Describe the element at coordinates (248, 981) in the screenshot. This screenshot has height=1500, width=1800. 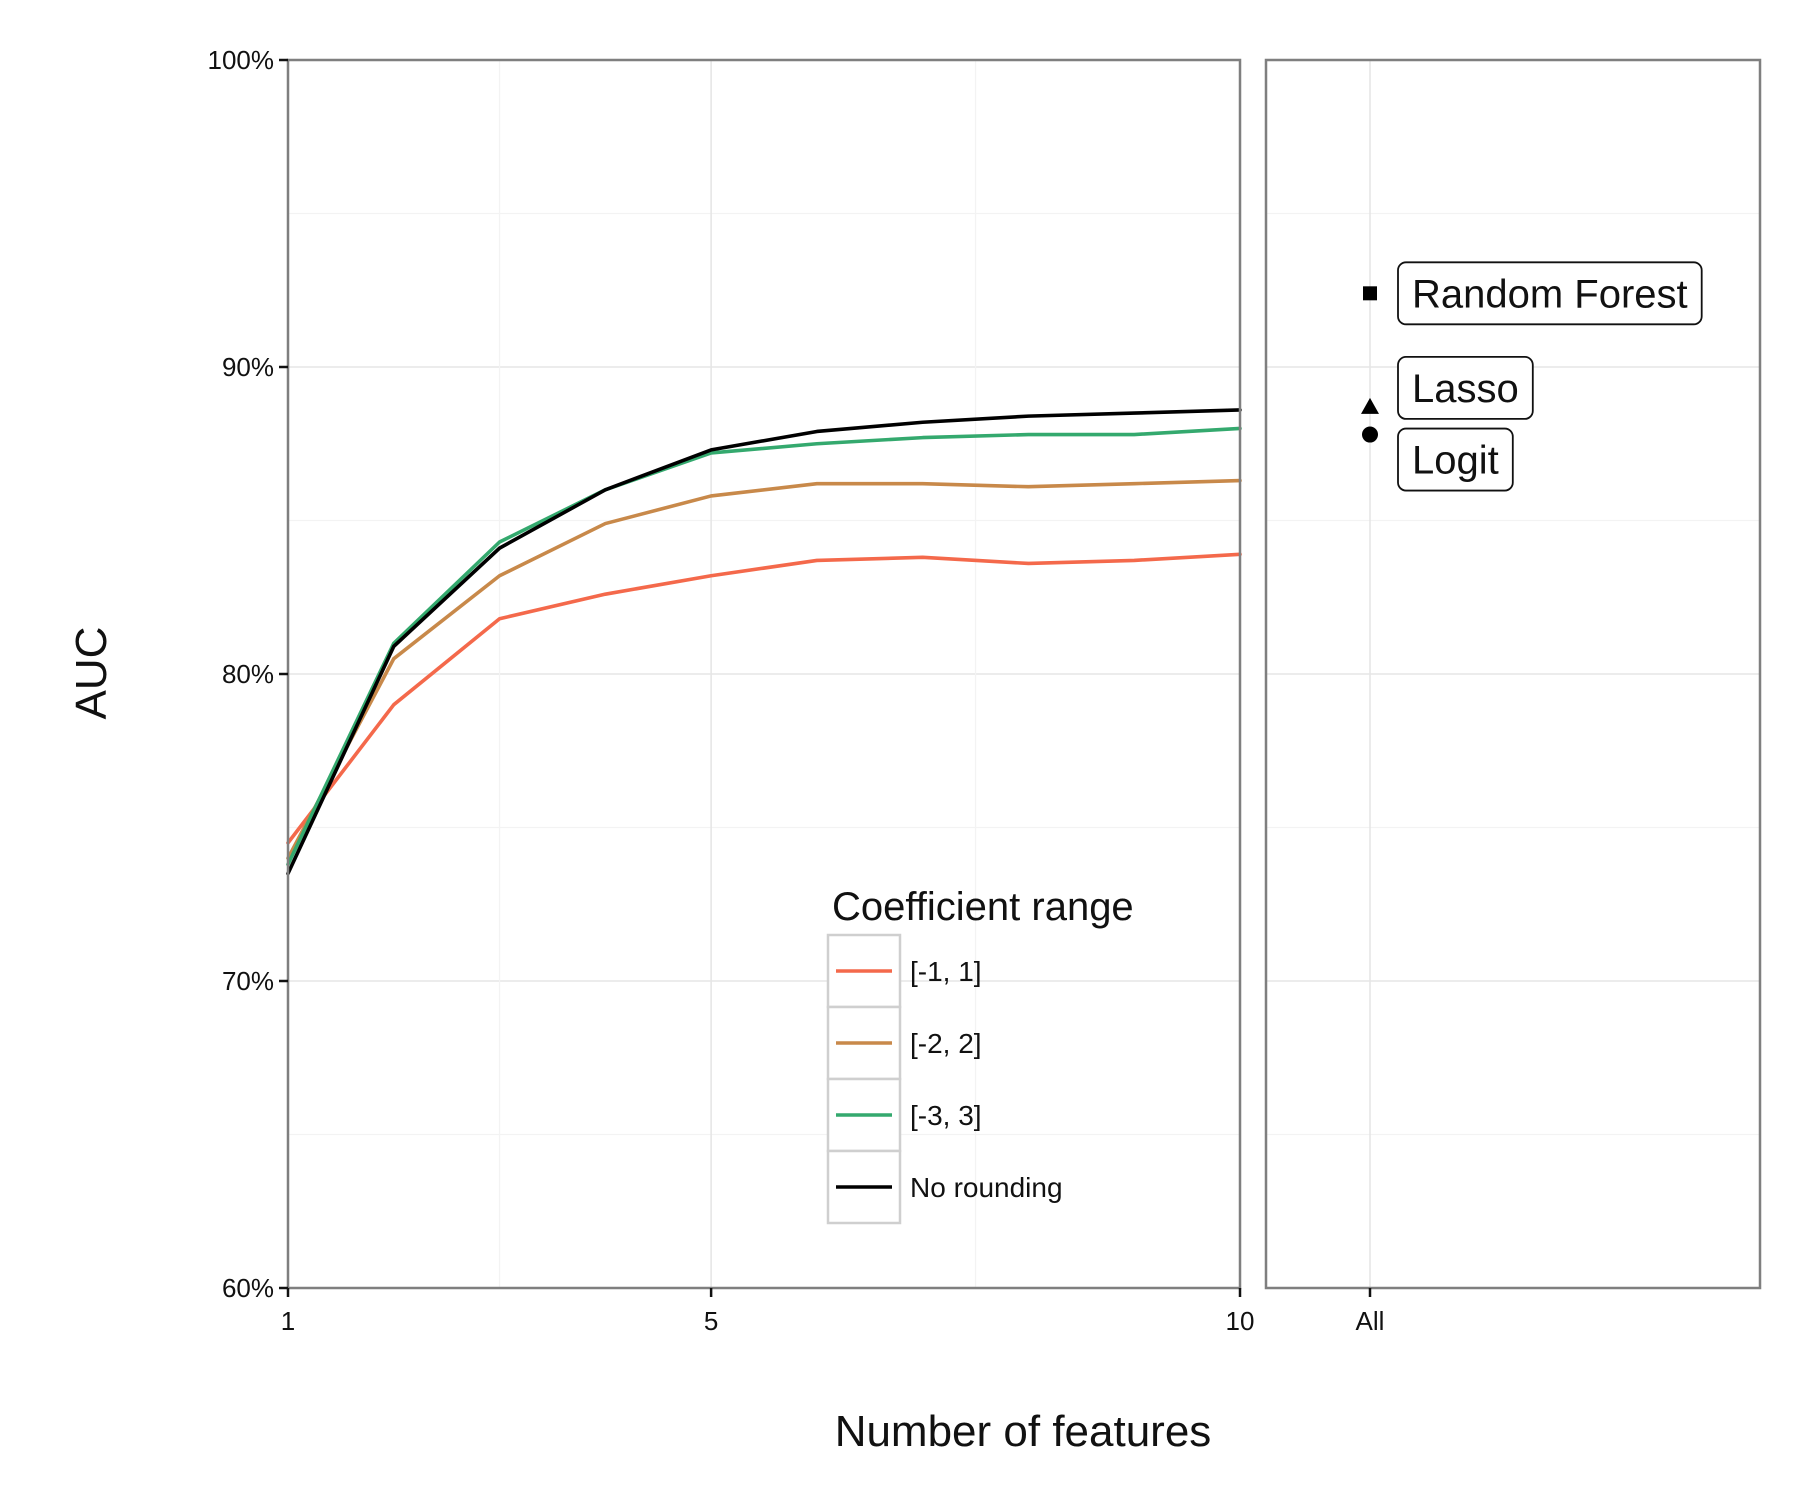
I see `y-tick-label: 70%` at that location.